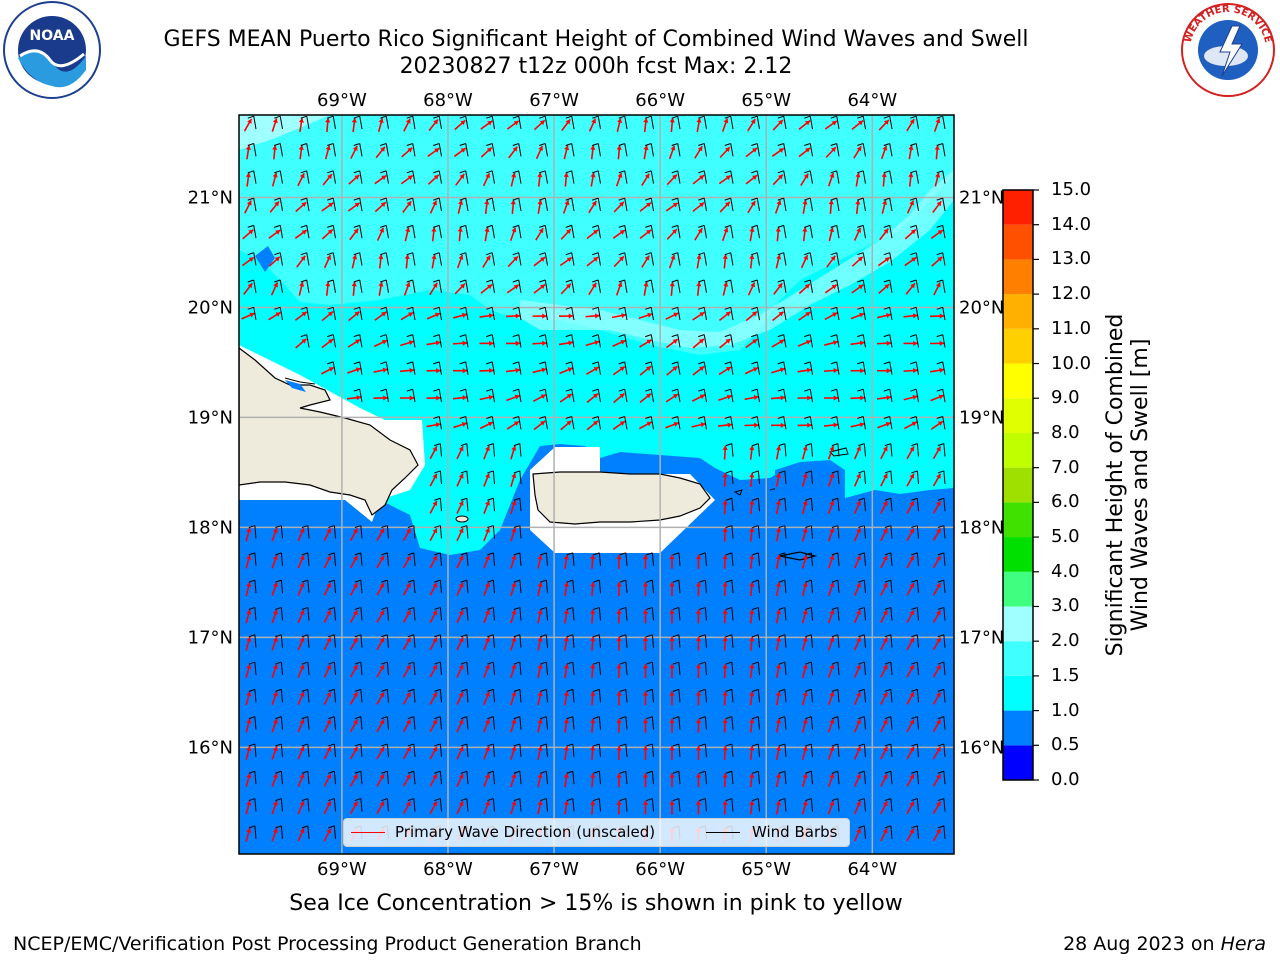  I want to click on colorbar-tick-label: 1.5, so click(1065, 675).